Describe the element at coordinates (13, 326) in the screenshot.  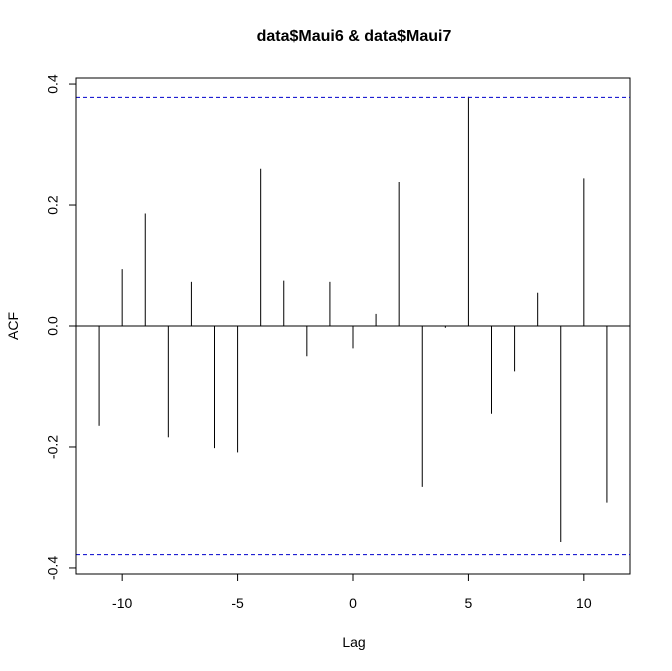
I see `y-axis-label: ACF` at that location.